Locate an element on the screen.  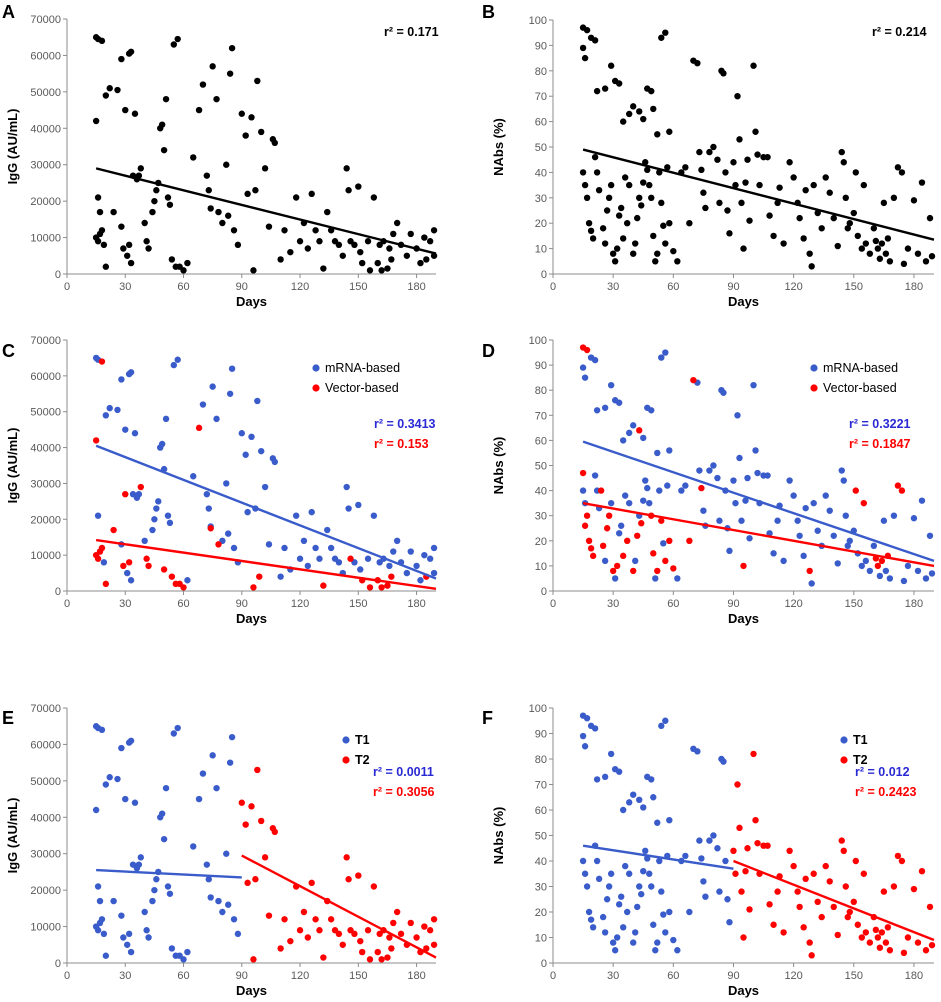
legend-marker is located at coordinates (346, 740).